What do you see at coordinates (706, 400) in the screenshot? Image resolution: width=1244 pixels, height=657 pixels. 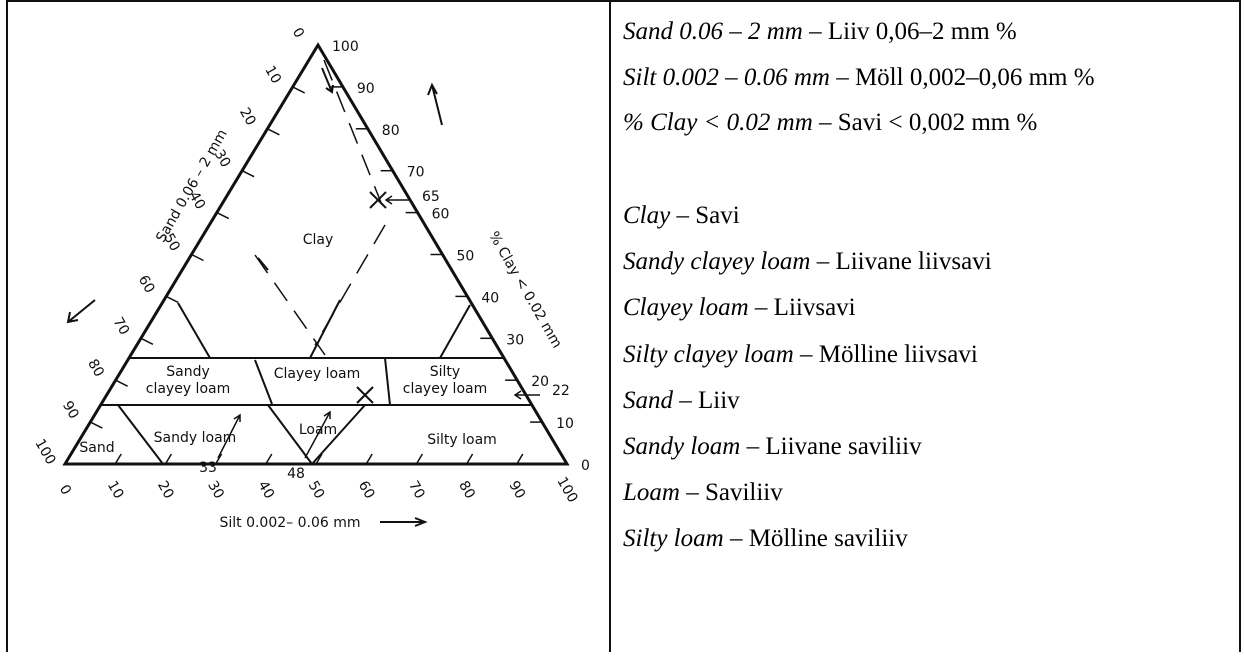 I see `translation: – Liiv` at bounding box center [706, 400].